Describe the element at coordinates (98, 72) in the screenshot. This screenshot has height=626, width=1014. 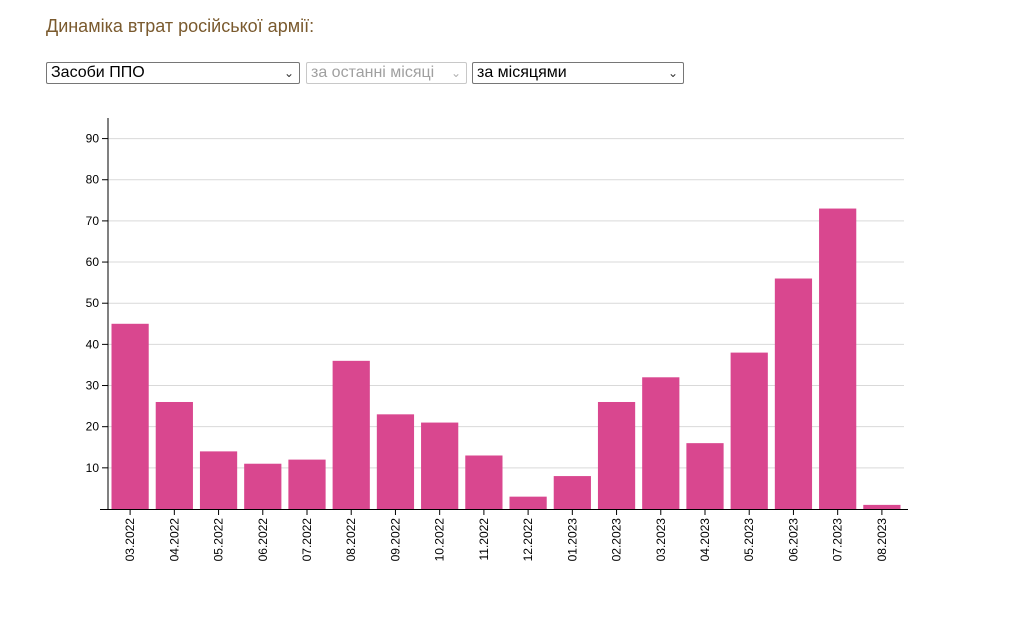
I see `loss-type-value: Засоби ППО` at that location.